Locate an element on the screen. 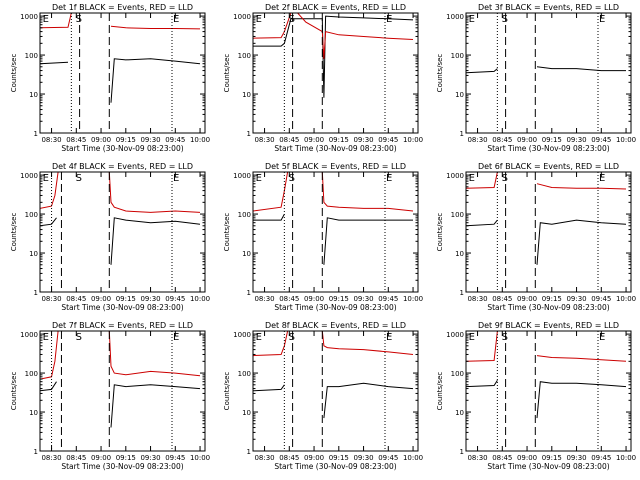 This screenshot has width=640, height=480. chart-title: Det 7f BLACK = Events, RED = LLD is located at coordinates (122, 325).